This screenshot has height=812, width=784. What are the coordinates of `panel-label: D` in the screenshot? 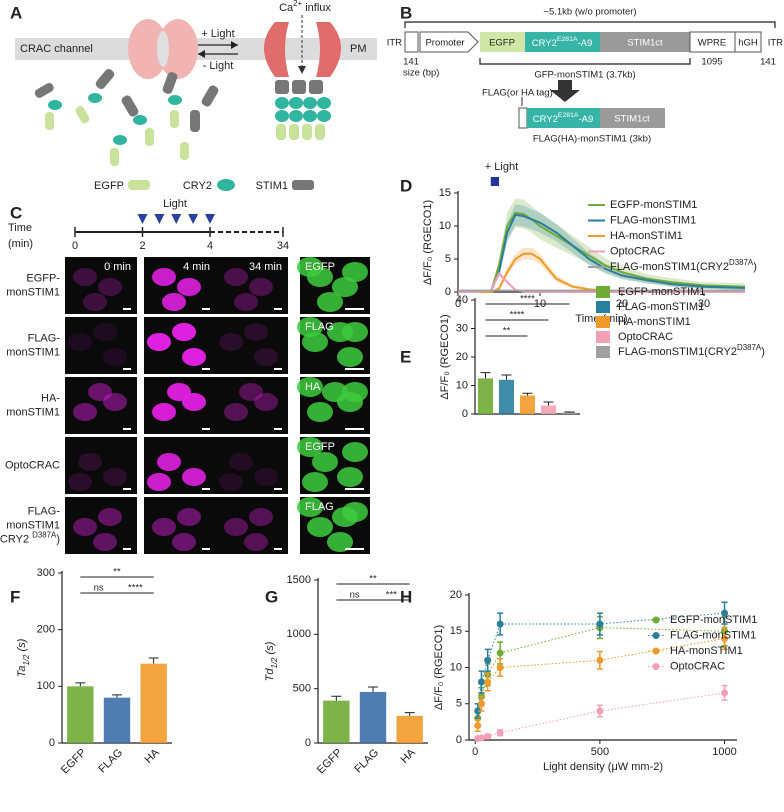 It's located at (406, 185).